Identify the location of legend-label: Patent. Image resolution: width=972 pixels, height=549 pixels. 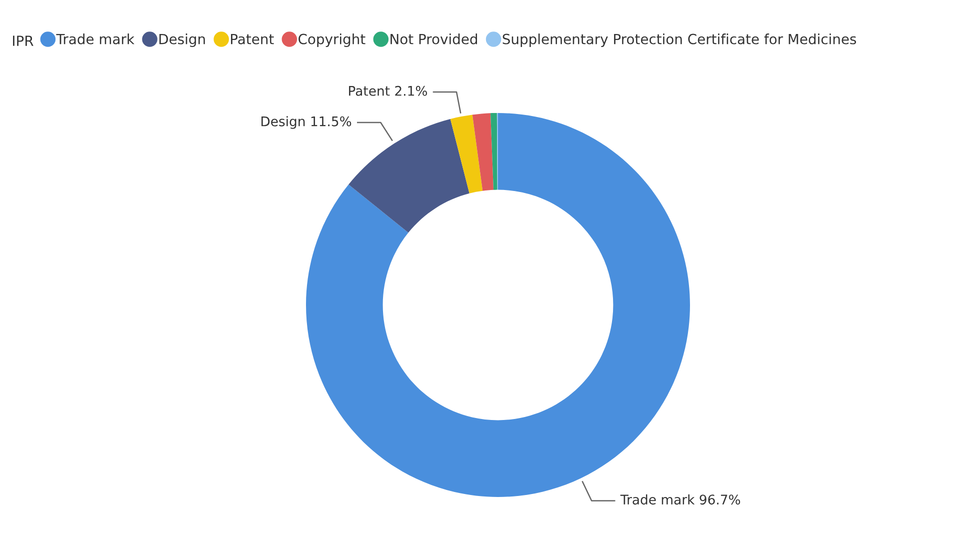
(252, 39).